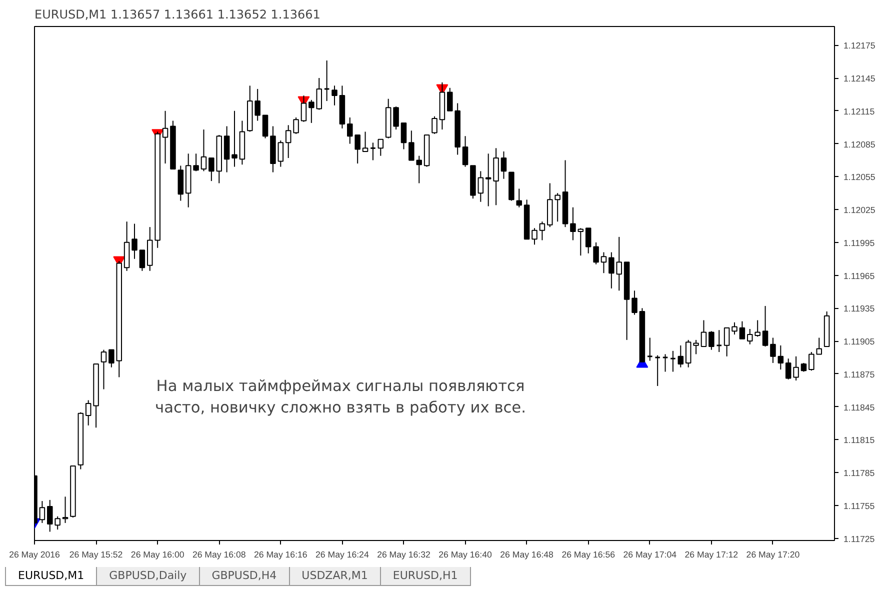 This screenshot has height=600, width=878. What do you see at coordinates (860, 79) in the screenshot?
I see `y-tick-label: 1.12145` at bounding box center [860, 79].